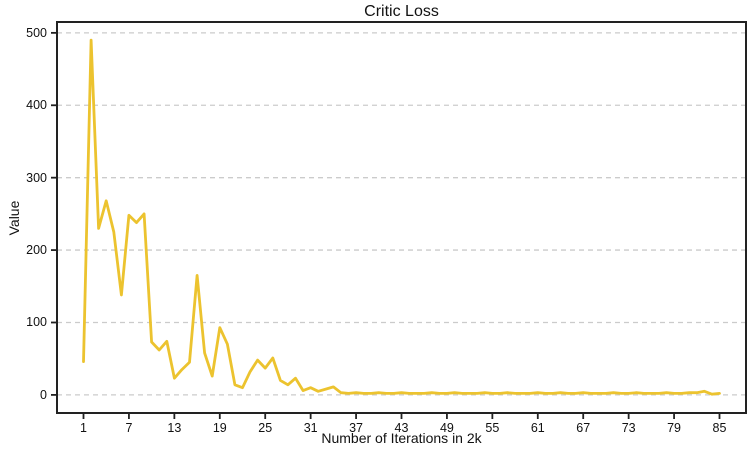  Describe the element at coordinates (219, 428) in the screenshot. I see `x-tick-label-19: 19` at that location.